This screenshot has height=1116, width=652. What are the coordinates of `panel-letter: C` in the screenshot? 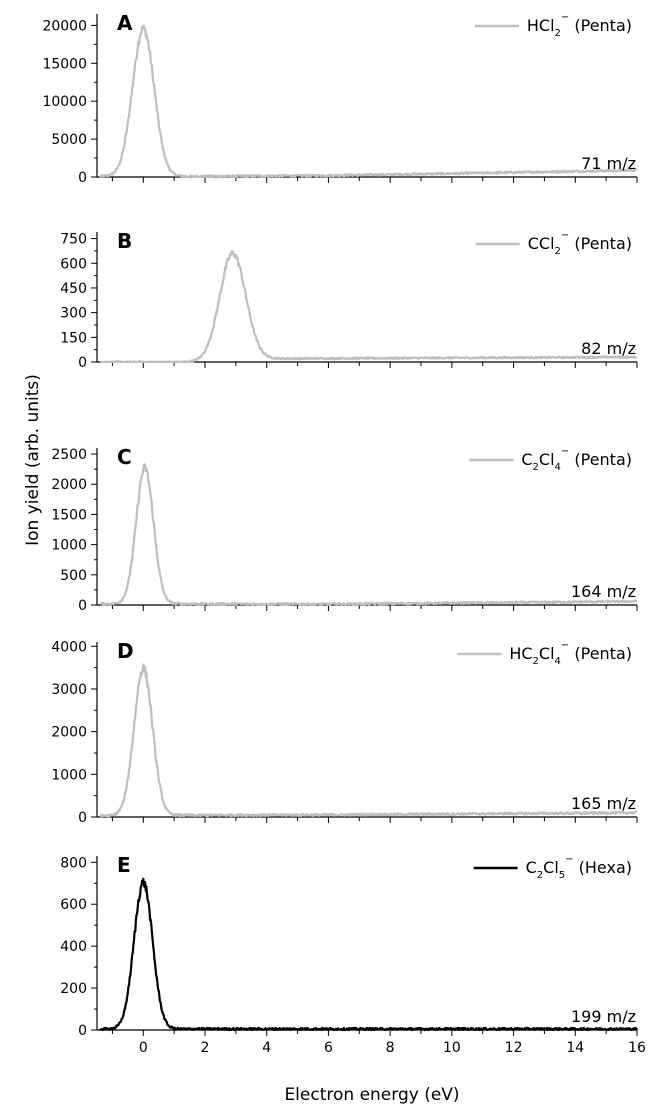 It's located at (124, 457).